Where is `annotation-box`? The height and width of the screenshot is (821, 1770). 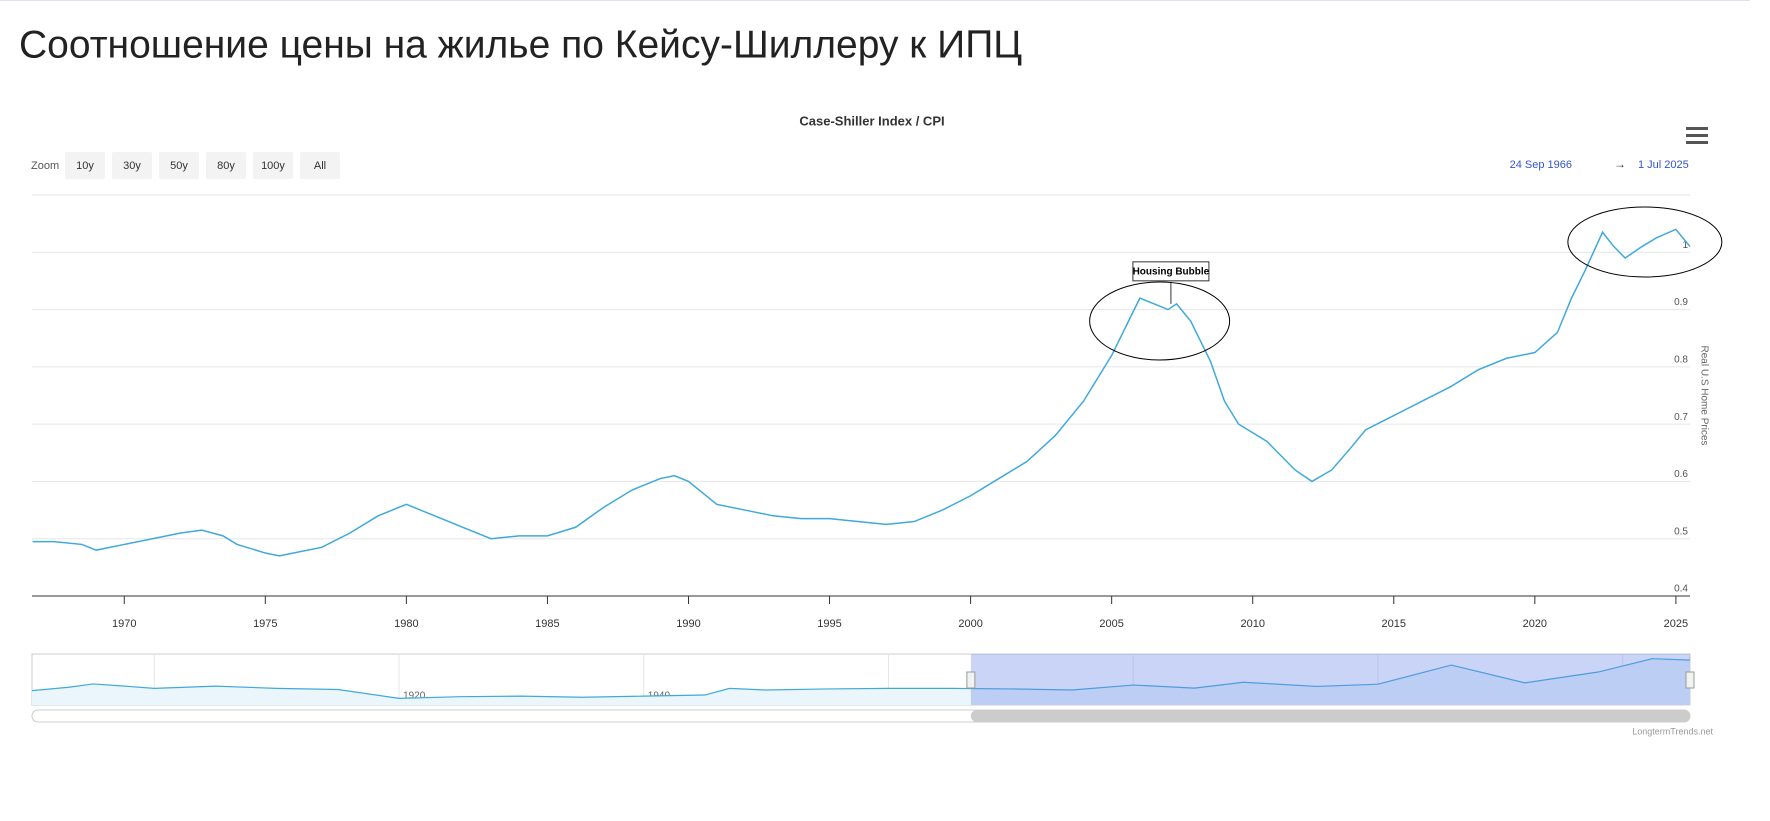 annotation-box is located at coordinates (1171, 271).